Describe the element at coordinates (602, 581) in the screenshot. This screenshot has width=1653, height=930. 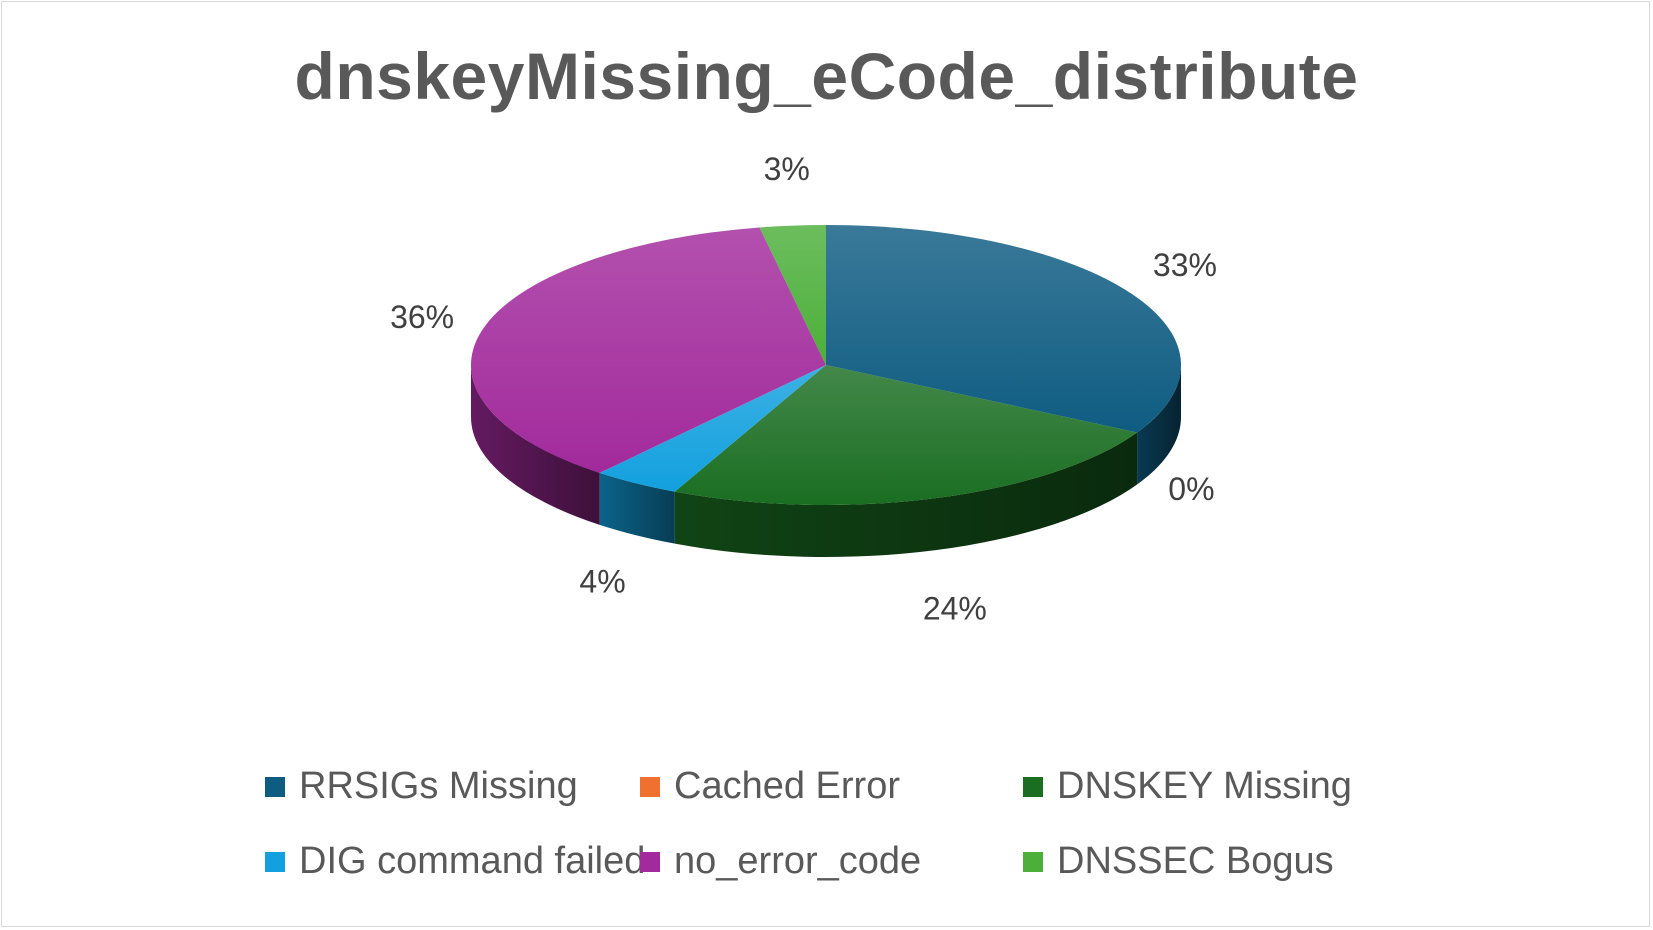
I see `data-label-dig-command-failed: 4%` at that location.